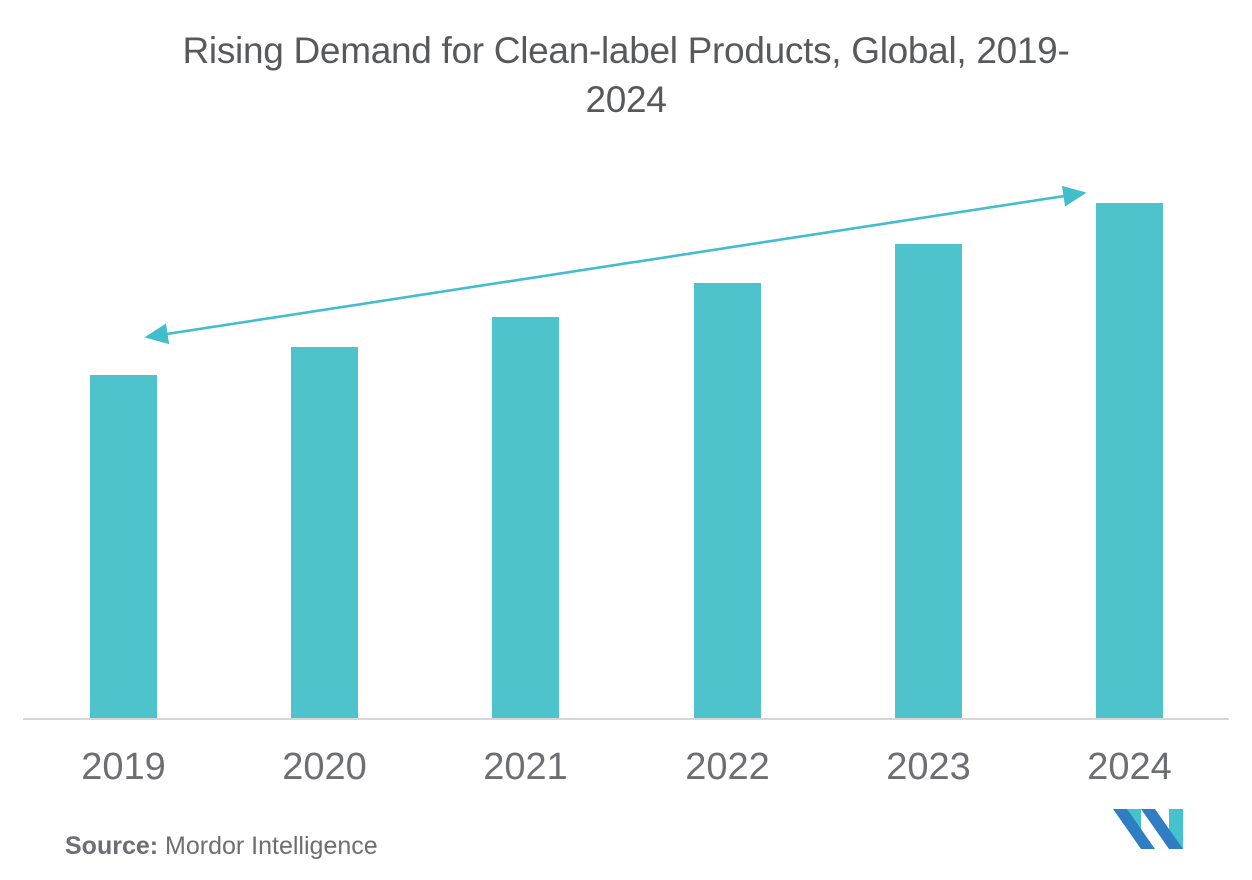 The width and height of the screenshot is (1252, 880). Describe the element at coordinates (928, 767) in the screenshot. I see `x-axis-label-2023: 2023` at that location.